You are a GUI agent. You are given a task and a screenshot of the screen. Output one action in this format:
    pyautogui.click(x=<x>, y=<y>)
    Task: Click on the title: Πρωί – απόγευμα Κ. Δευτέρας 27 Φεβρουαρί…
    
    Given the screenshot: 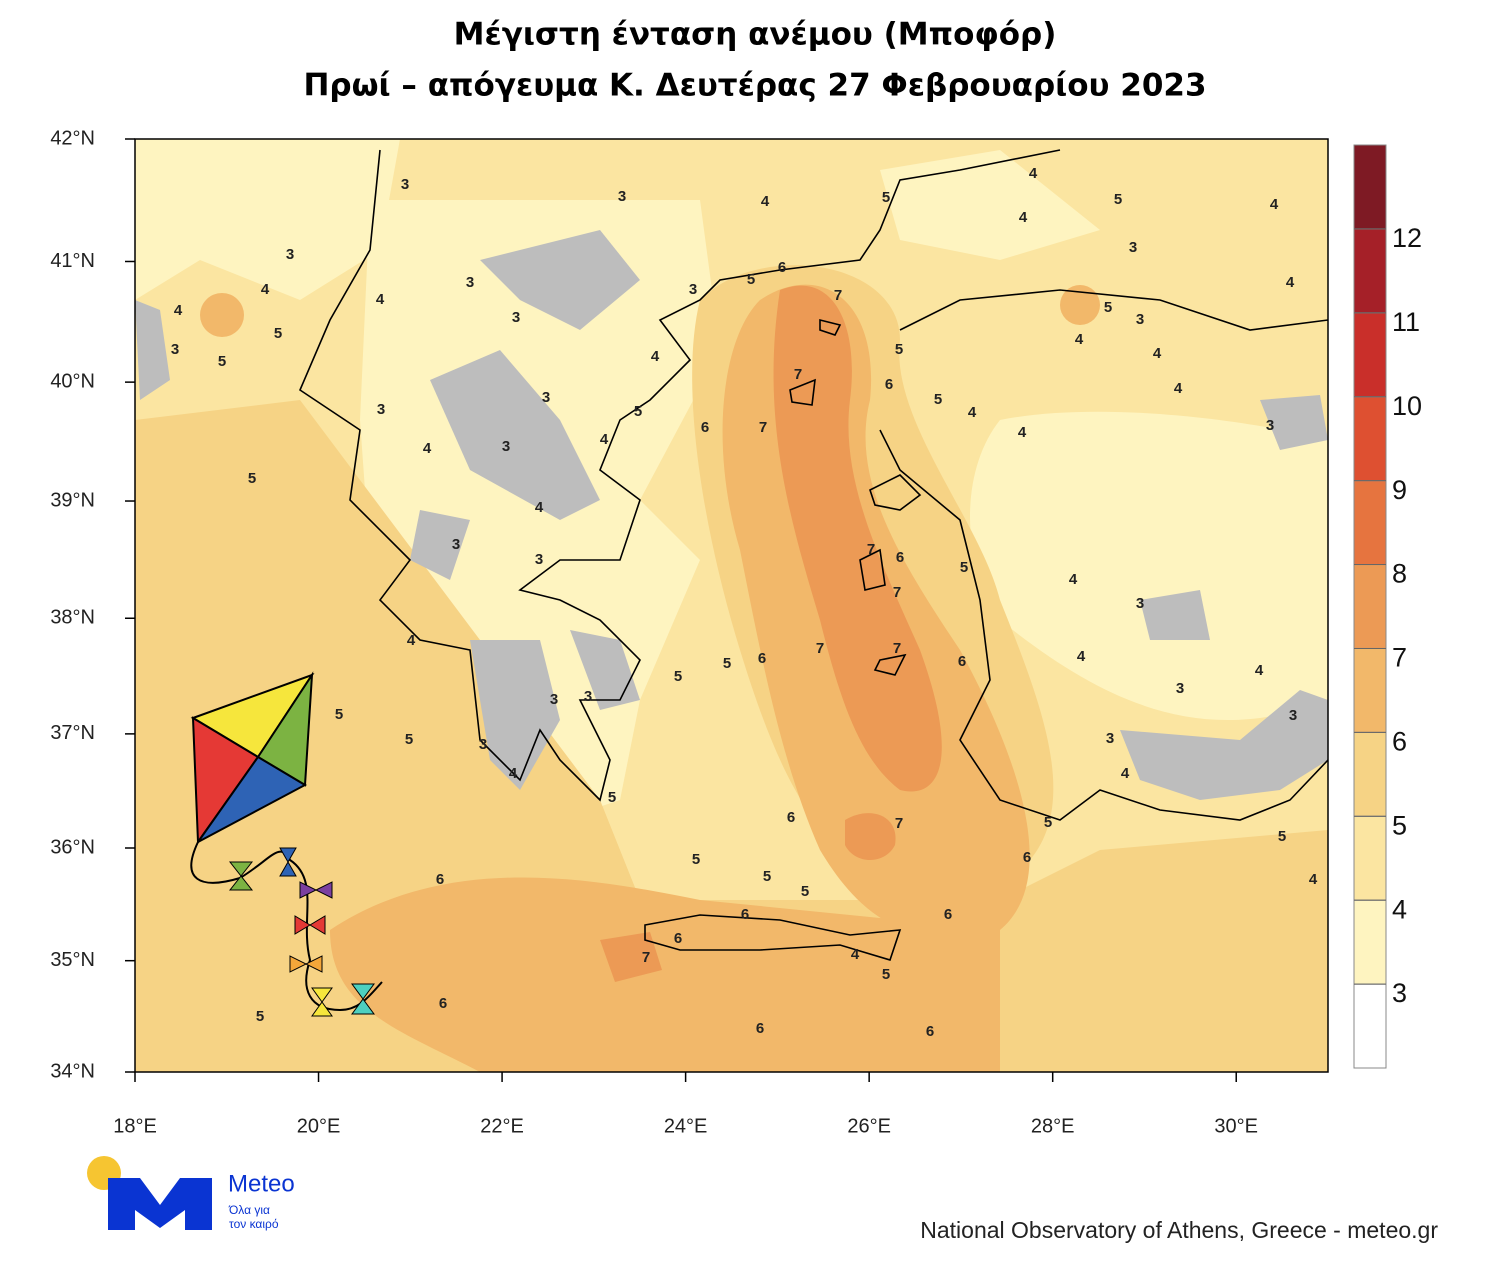 What is the action you would take?
    pyautogui.click(x=754, y=86)
    